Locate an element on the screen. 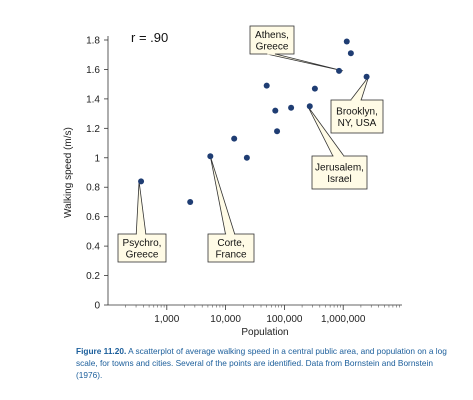 This screenshot has width=473, height=400. x-tick-label: 1,000 is located at coordinates (166, 319).